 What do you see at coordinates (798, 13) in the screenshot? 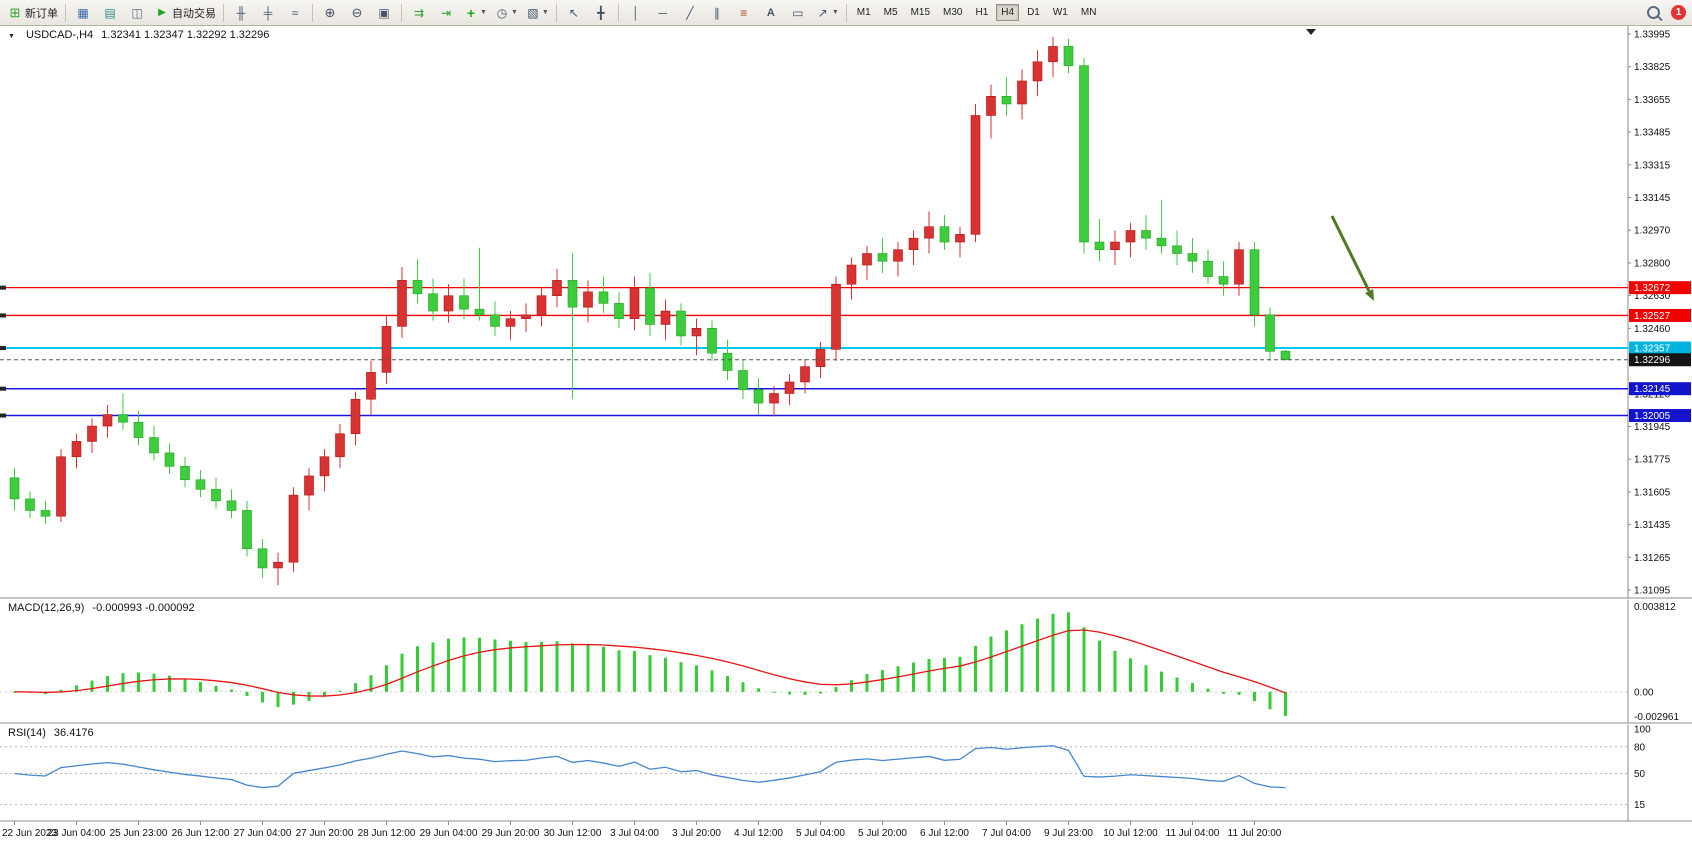
I see `label-tool-button` at bounding box center [798, 13].